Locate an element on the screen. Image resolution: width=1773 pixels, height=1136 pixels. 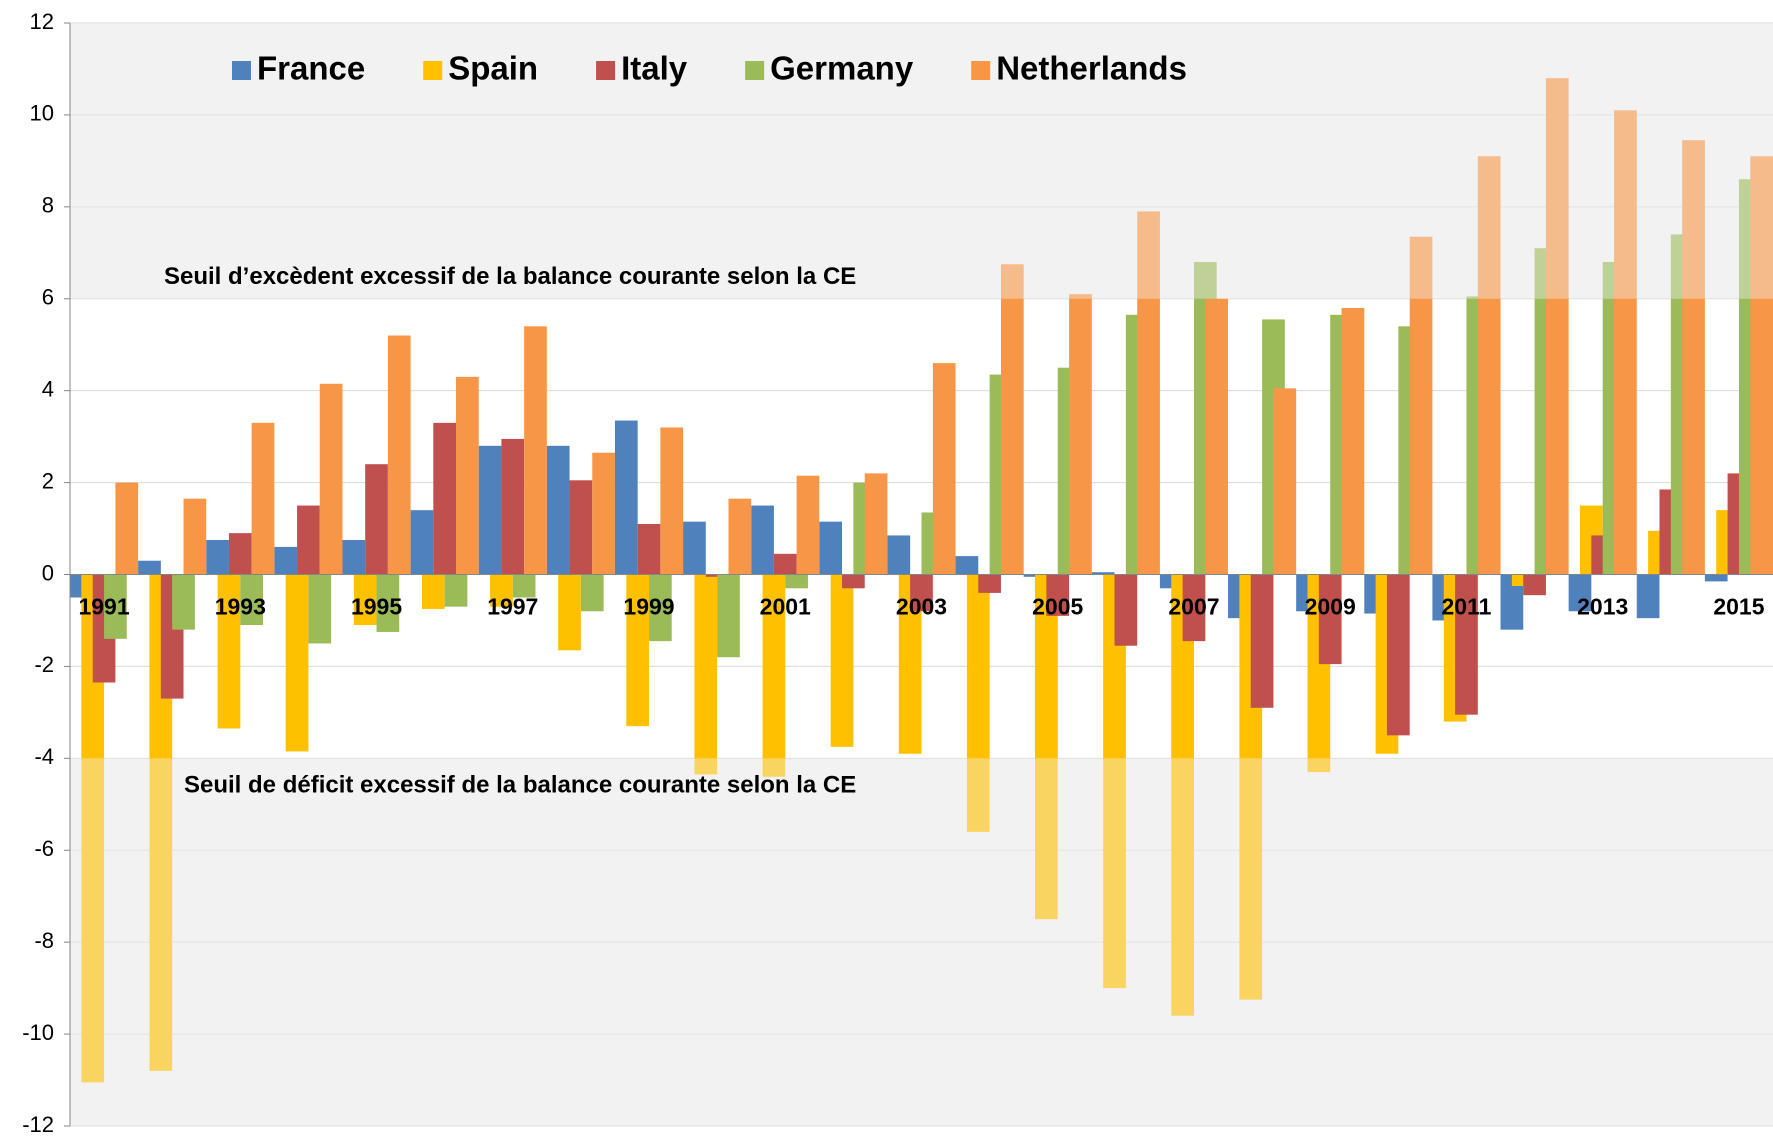
legend-label: France is located at coordinates (311, 68).